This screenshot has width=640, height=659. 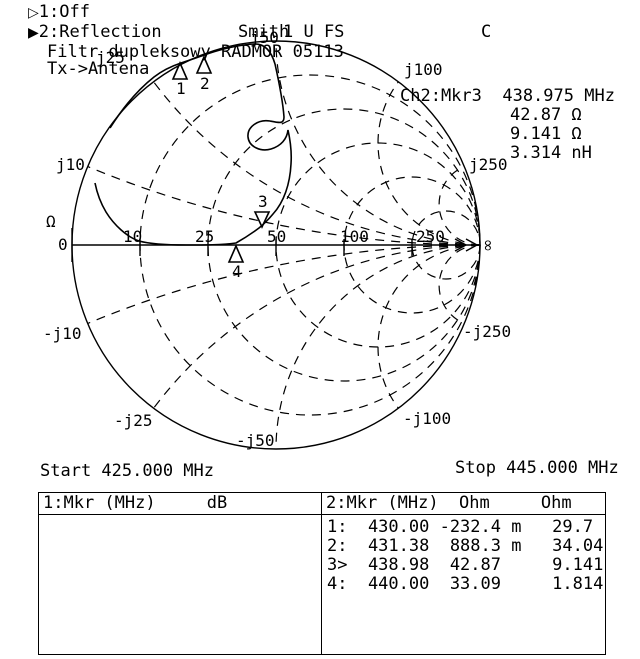 I want to click on readout-inductance: 3.314 nH, so click(x=551, y=153).